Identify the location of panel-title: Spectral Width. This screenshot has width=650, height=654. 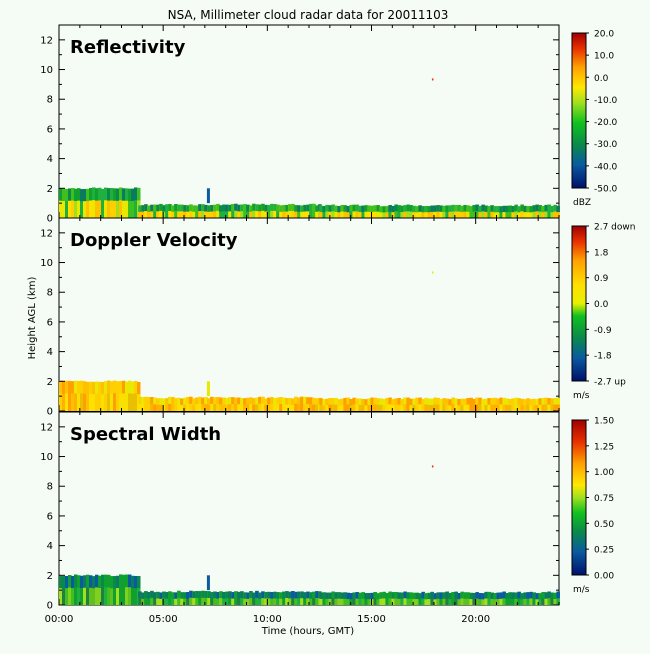
(145, 434).